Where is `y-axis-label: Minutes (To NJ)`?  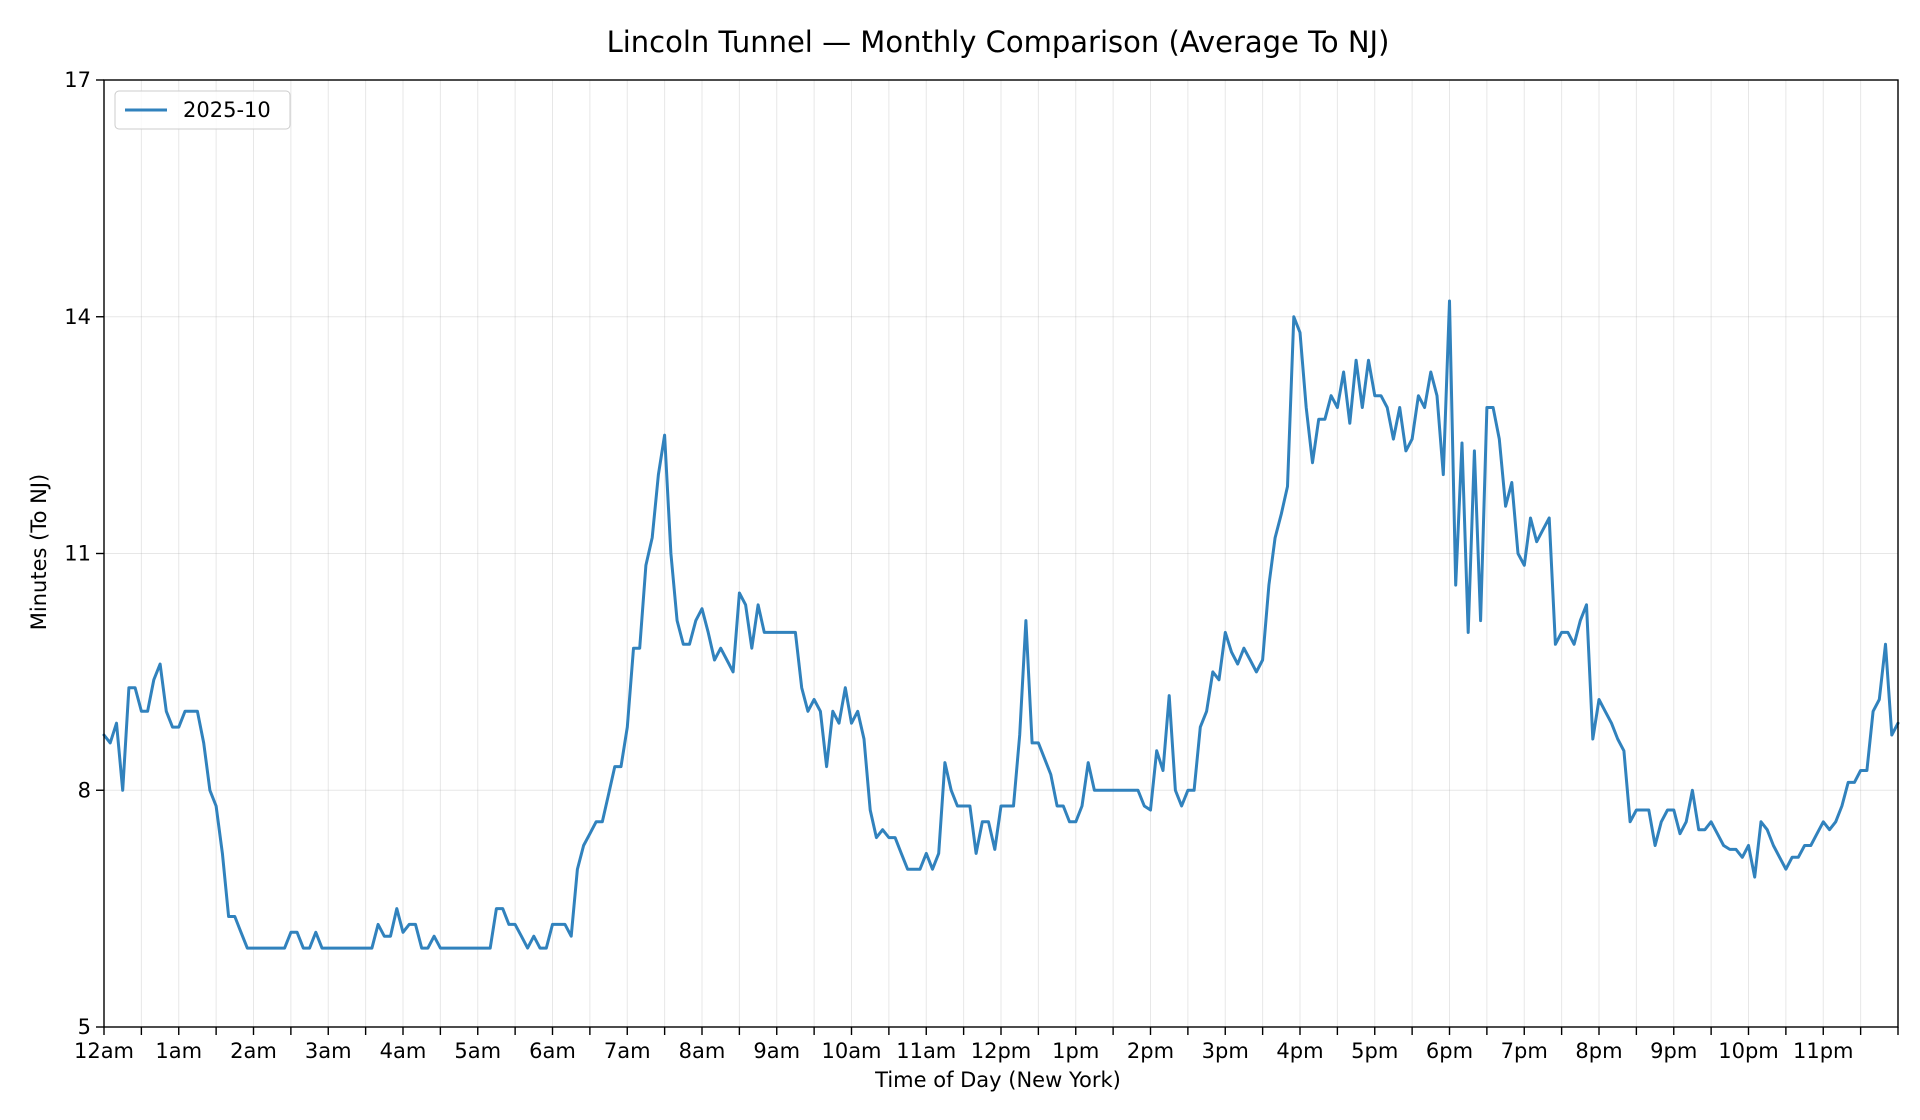 y-axis-label: Minutes (To NJ) is located at coordinates (39, 552).